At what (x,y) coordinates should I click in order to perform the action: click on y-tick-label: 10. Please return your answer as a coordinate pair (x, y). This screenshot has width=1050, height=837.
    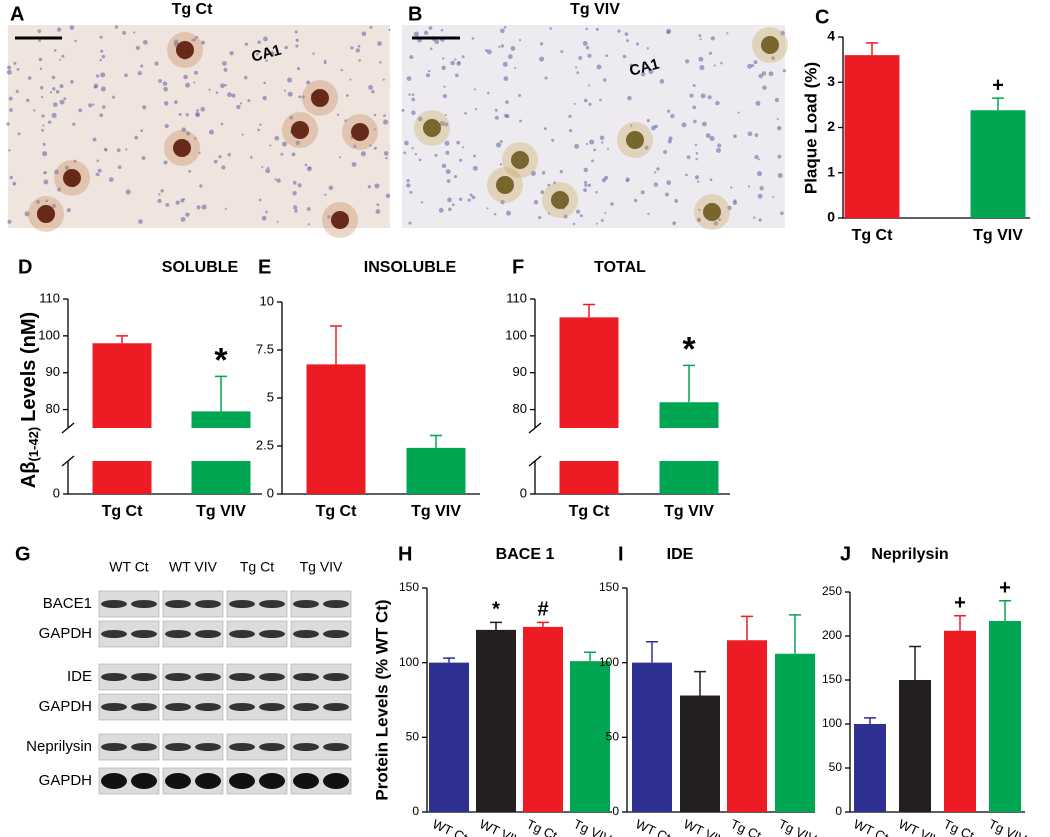
    Looking at the image, I should click on (267, 300).